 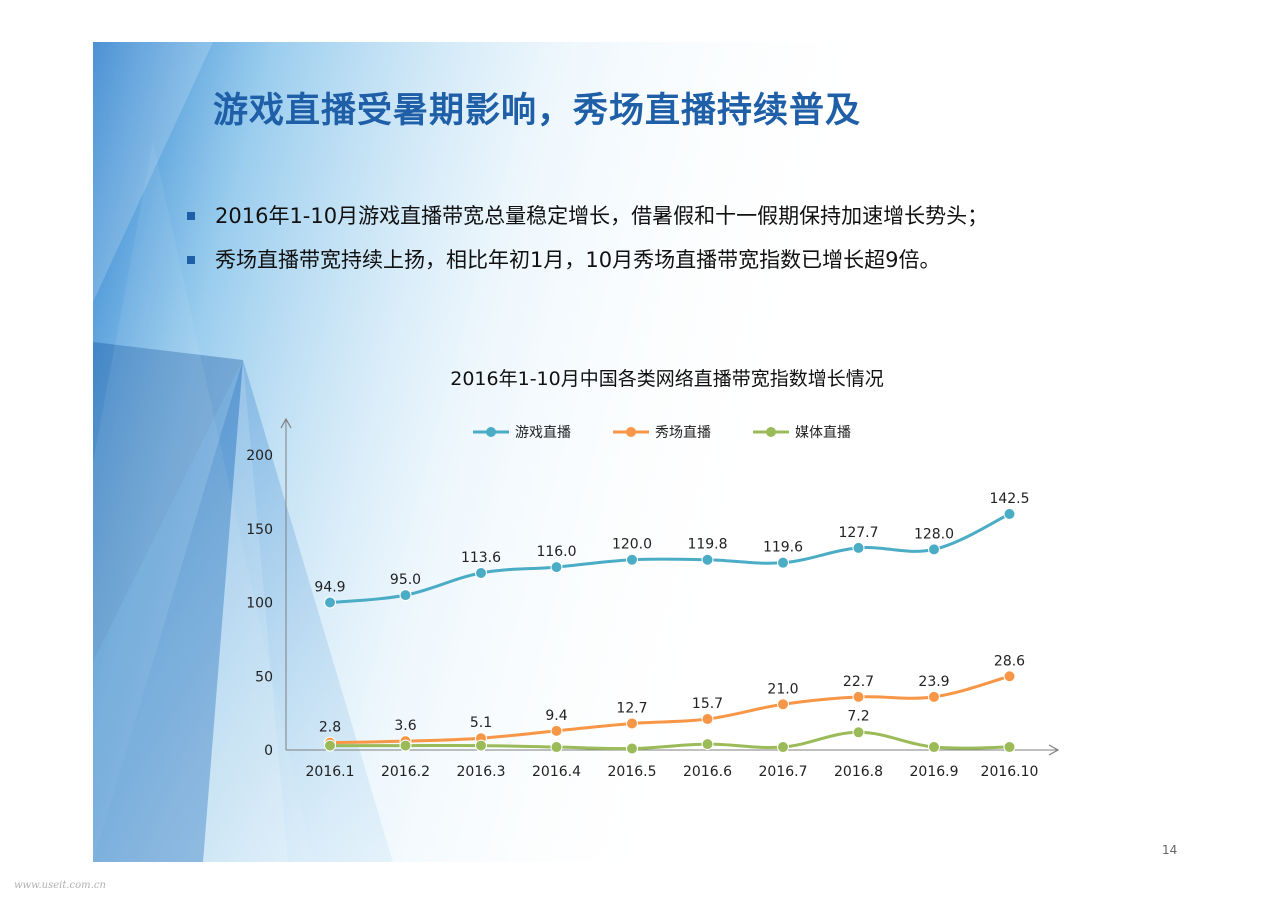 What do you see at coordinates (1009, 499) in the screenshot?
I see `data-label: 142.5` at bounding box center [1009, 499].